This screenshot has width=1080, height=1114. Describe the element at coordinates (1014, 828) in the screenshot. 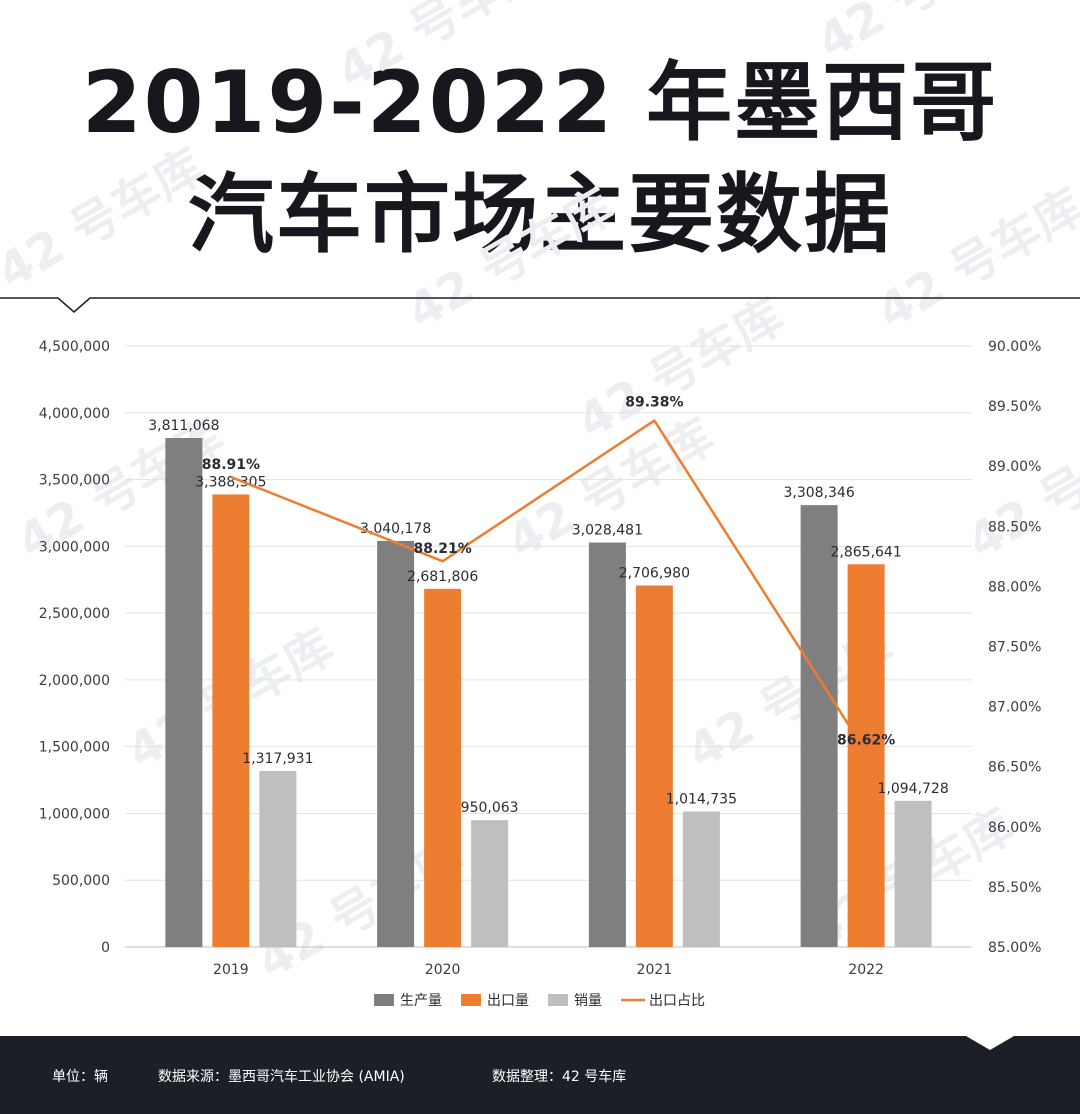

I see `y2-tick-label: 86.00%` at that location.